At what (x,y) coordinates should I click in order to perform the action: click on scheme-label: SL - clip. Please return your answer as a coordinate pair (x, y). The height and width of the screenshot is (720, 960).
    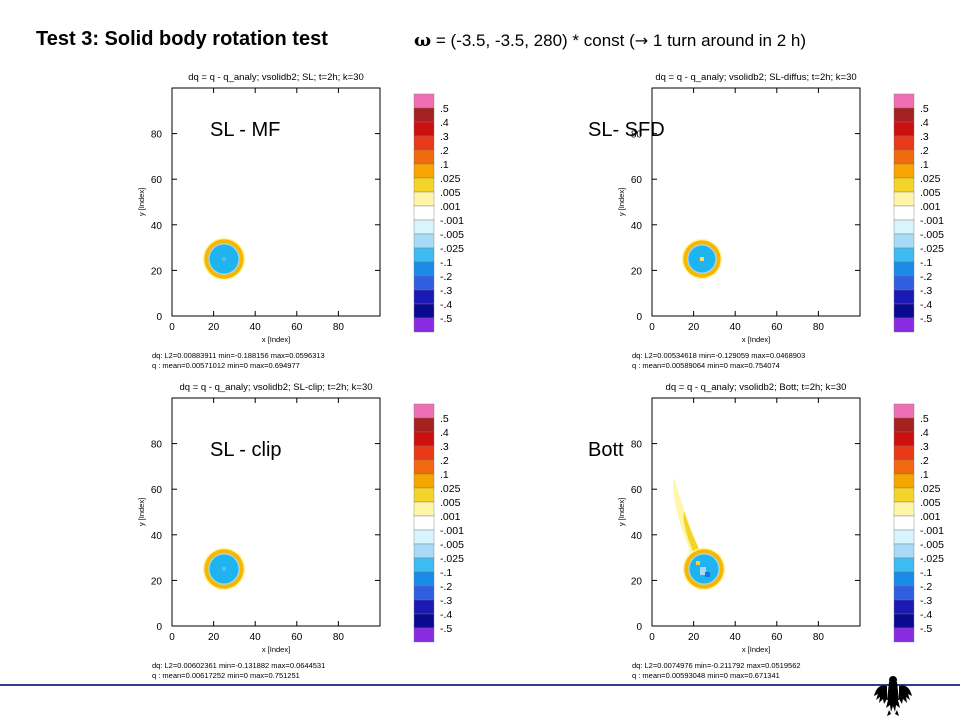
    Looking at the image, I should click on (246, 450).